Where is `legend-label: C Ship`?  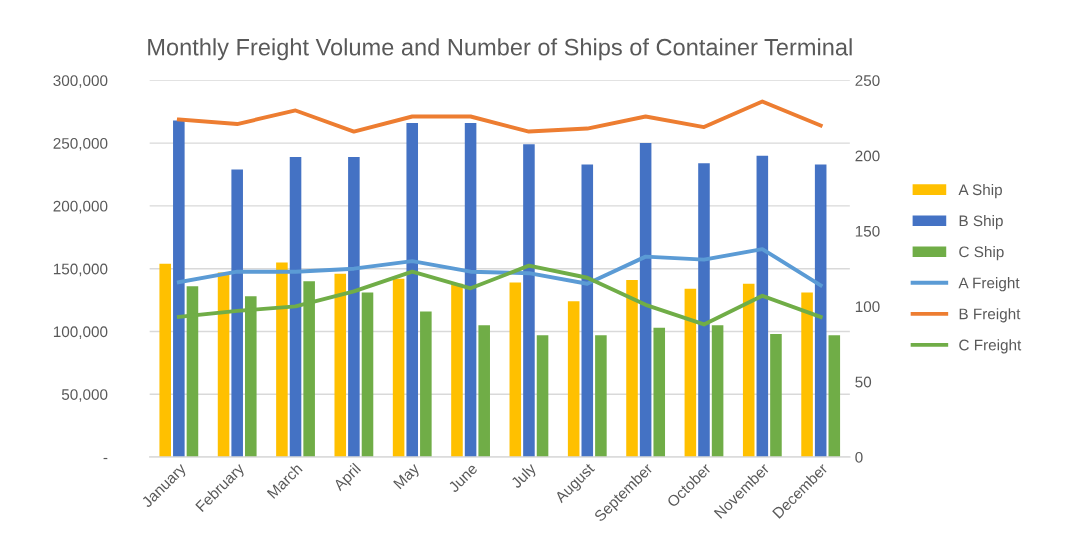
legend-label: C Ship is located at coordinates (981, 253).